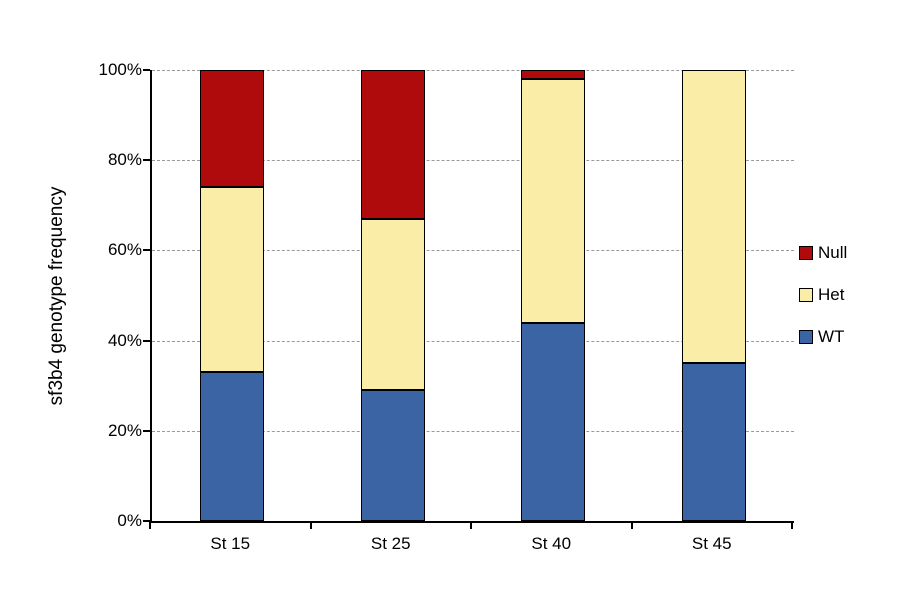  I want to click on legend-item-null: Null, so click(823, 253).